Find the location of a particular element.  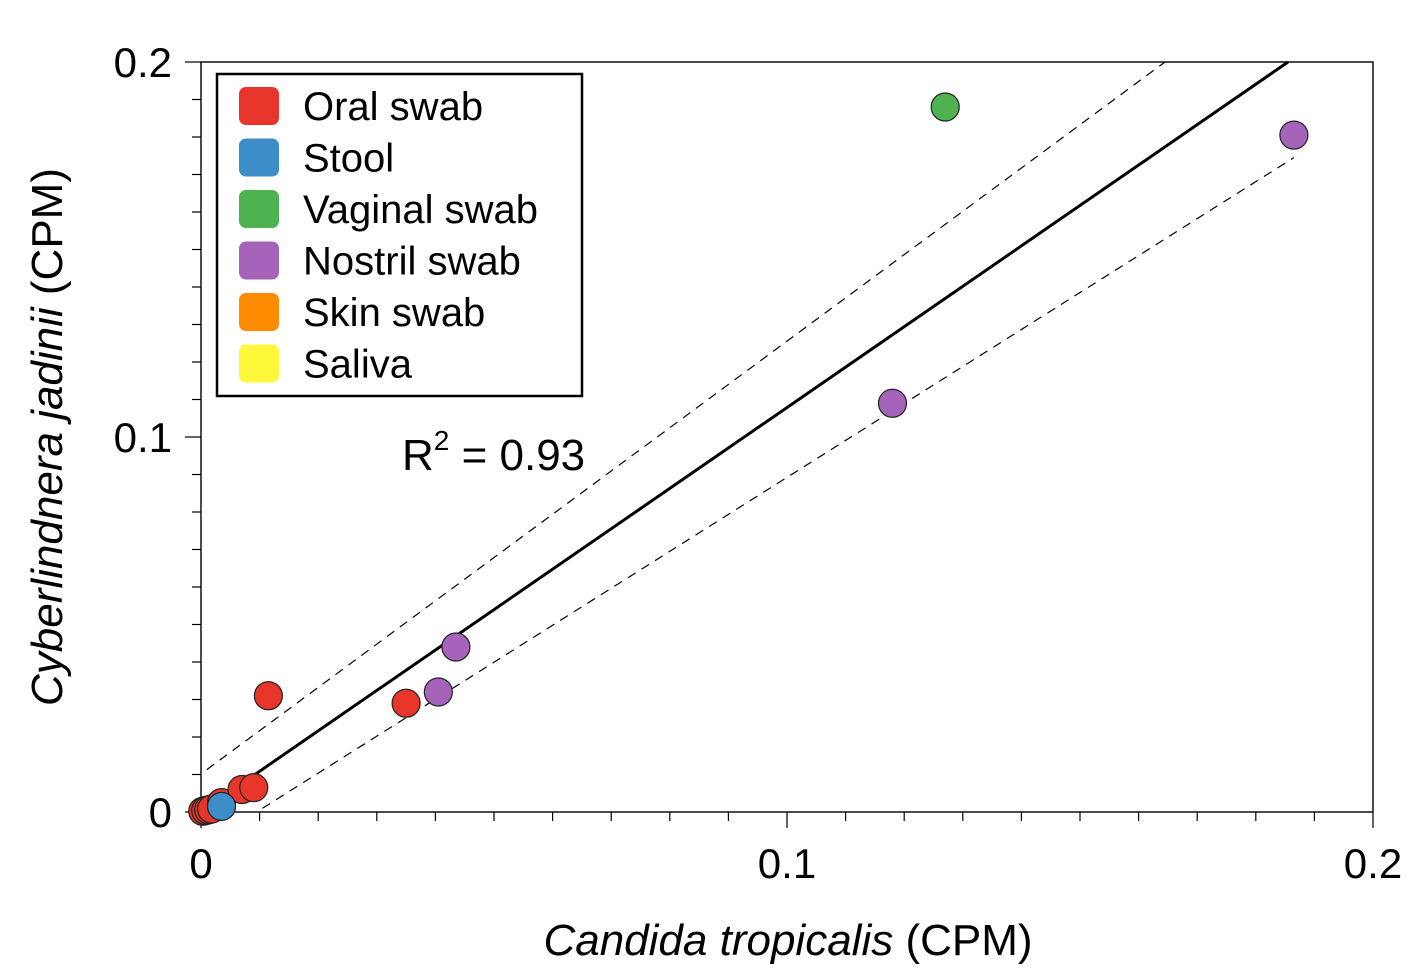

x-axis-title: Candida tropicalis (CPM) is located at coordinates (787, 940).